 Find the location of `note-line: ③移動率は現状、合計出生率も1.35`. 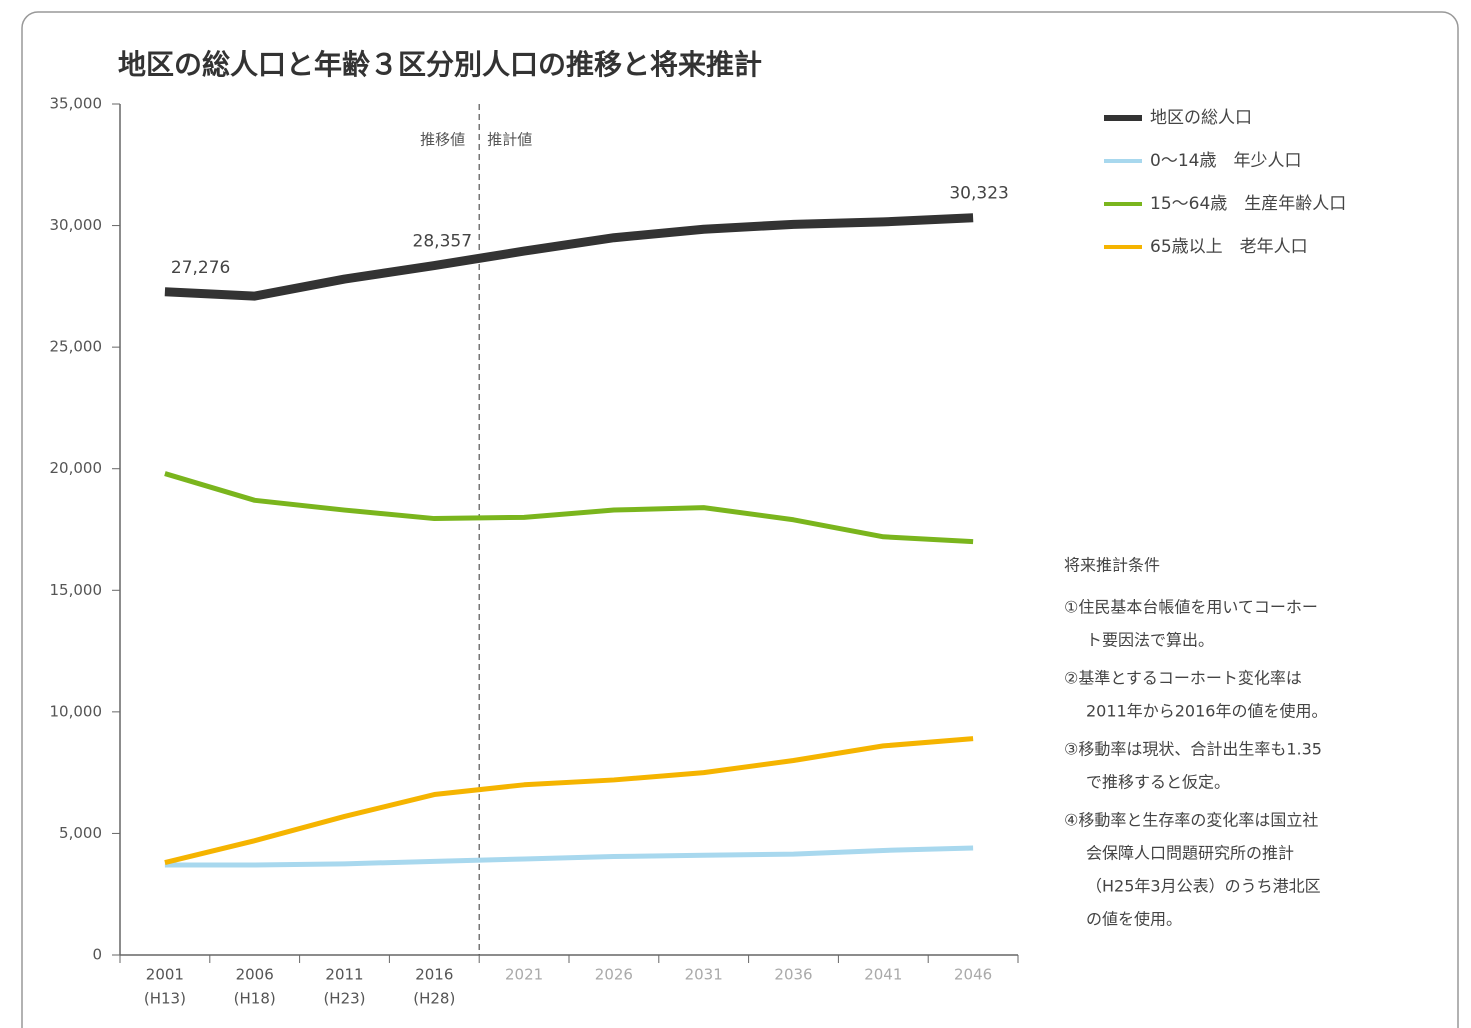

note-line: ③移動率は現状、合計出生率も1.35 is located at coordinates (1193, 749).